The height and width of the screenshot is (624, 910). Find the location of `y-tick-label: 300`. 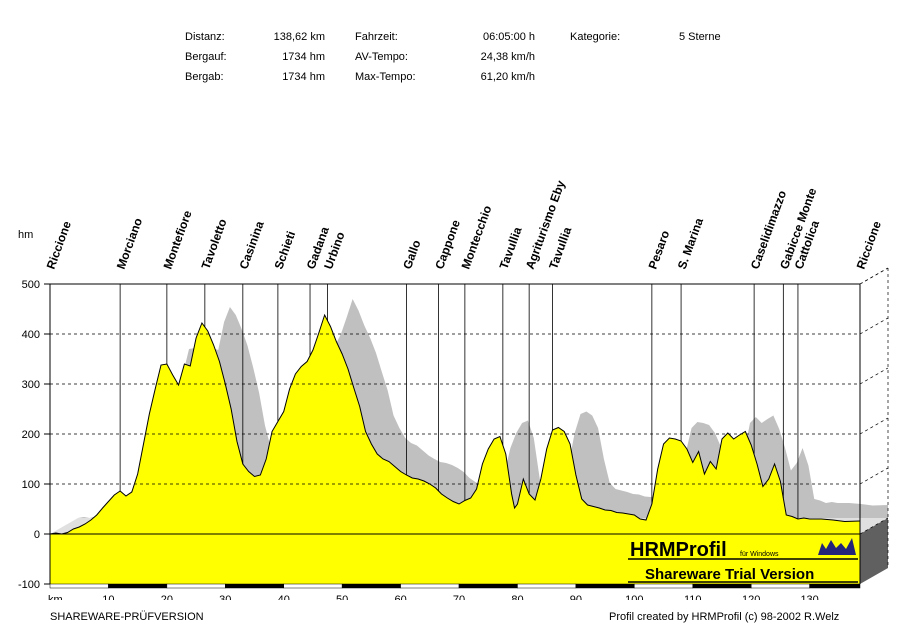

y-tick-label: 300 is located at coordinates (31, 385).